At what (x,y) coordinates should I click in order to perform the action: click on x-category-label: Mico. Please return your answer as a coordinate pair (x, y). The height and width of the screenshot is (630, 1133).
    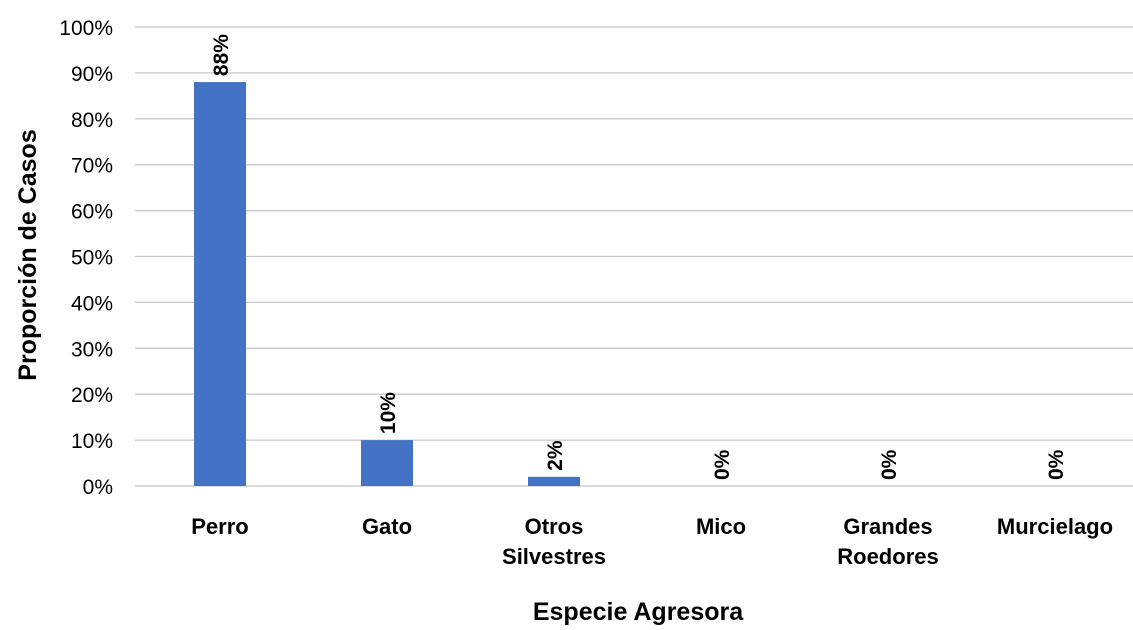
    Looking at the image, I should click on (721, 526).